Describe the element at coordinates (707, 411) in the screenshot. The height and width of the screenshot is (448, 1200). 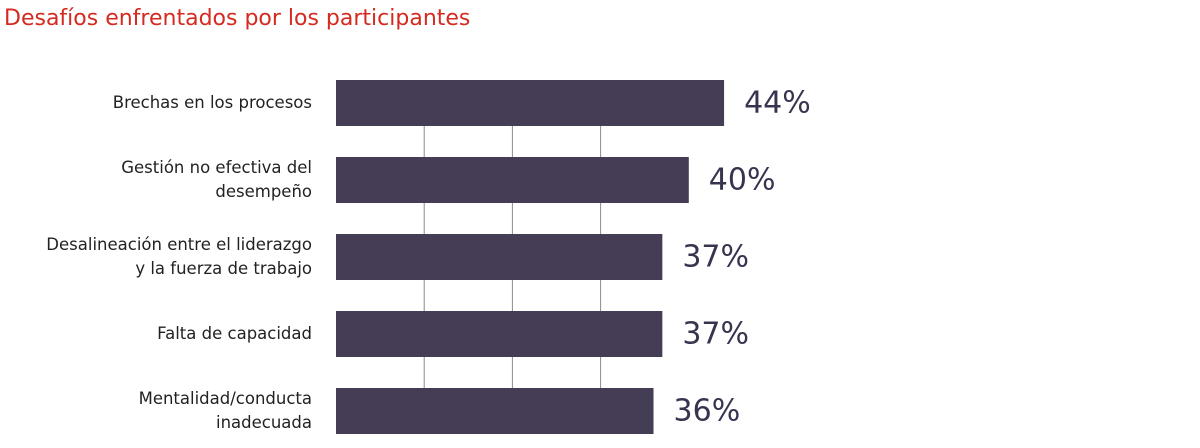
I see `value-label: 36%` at that location.